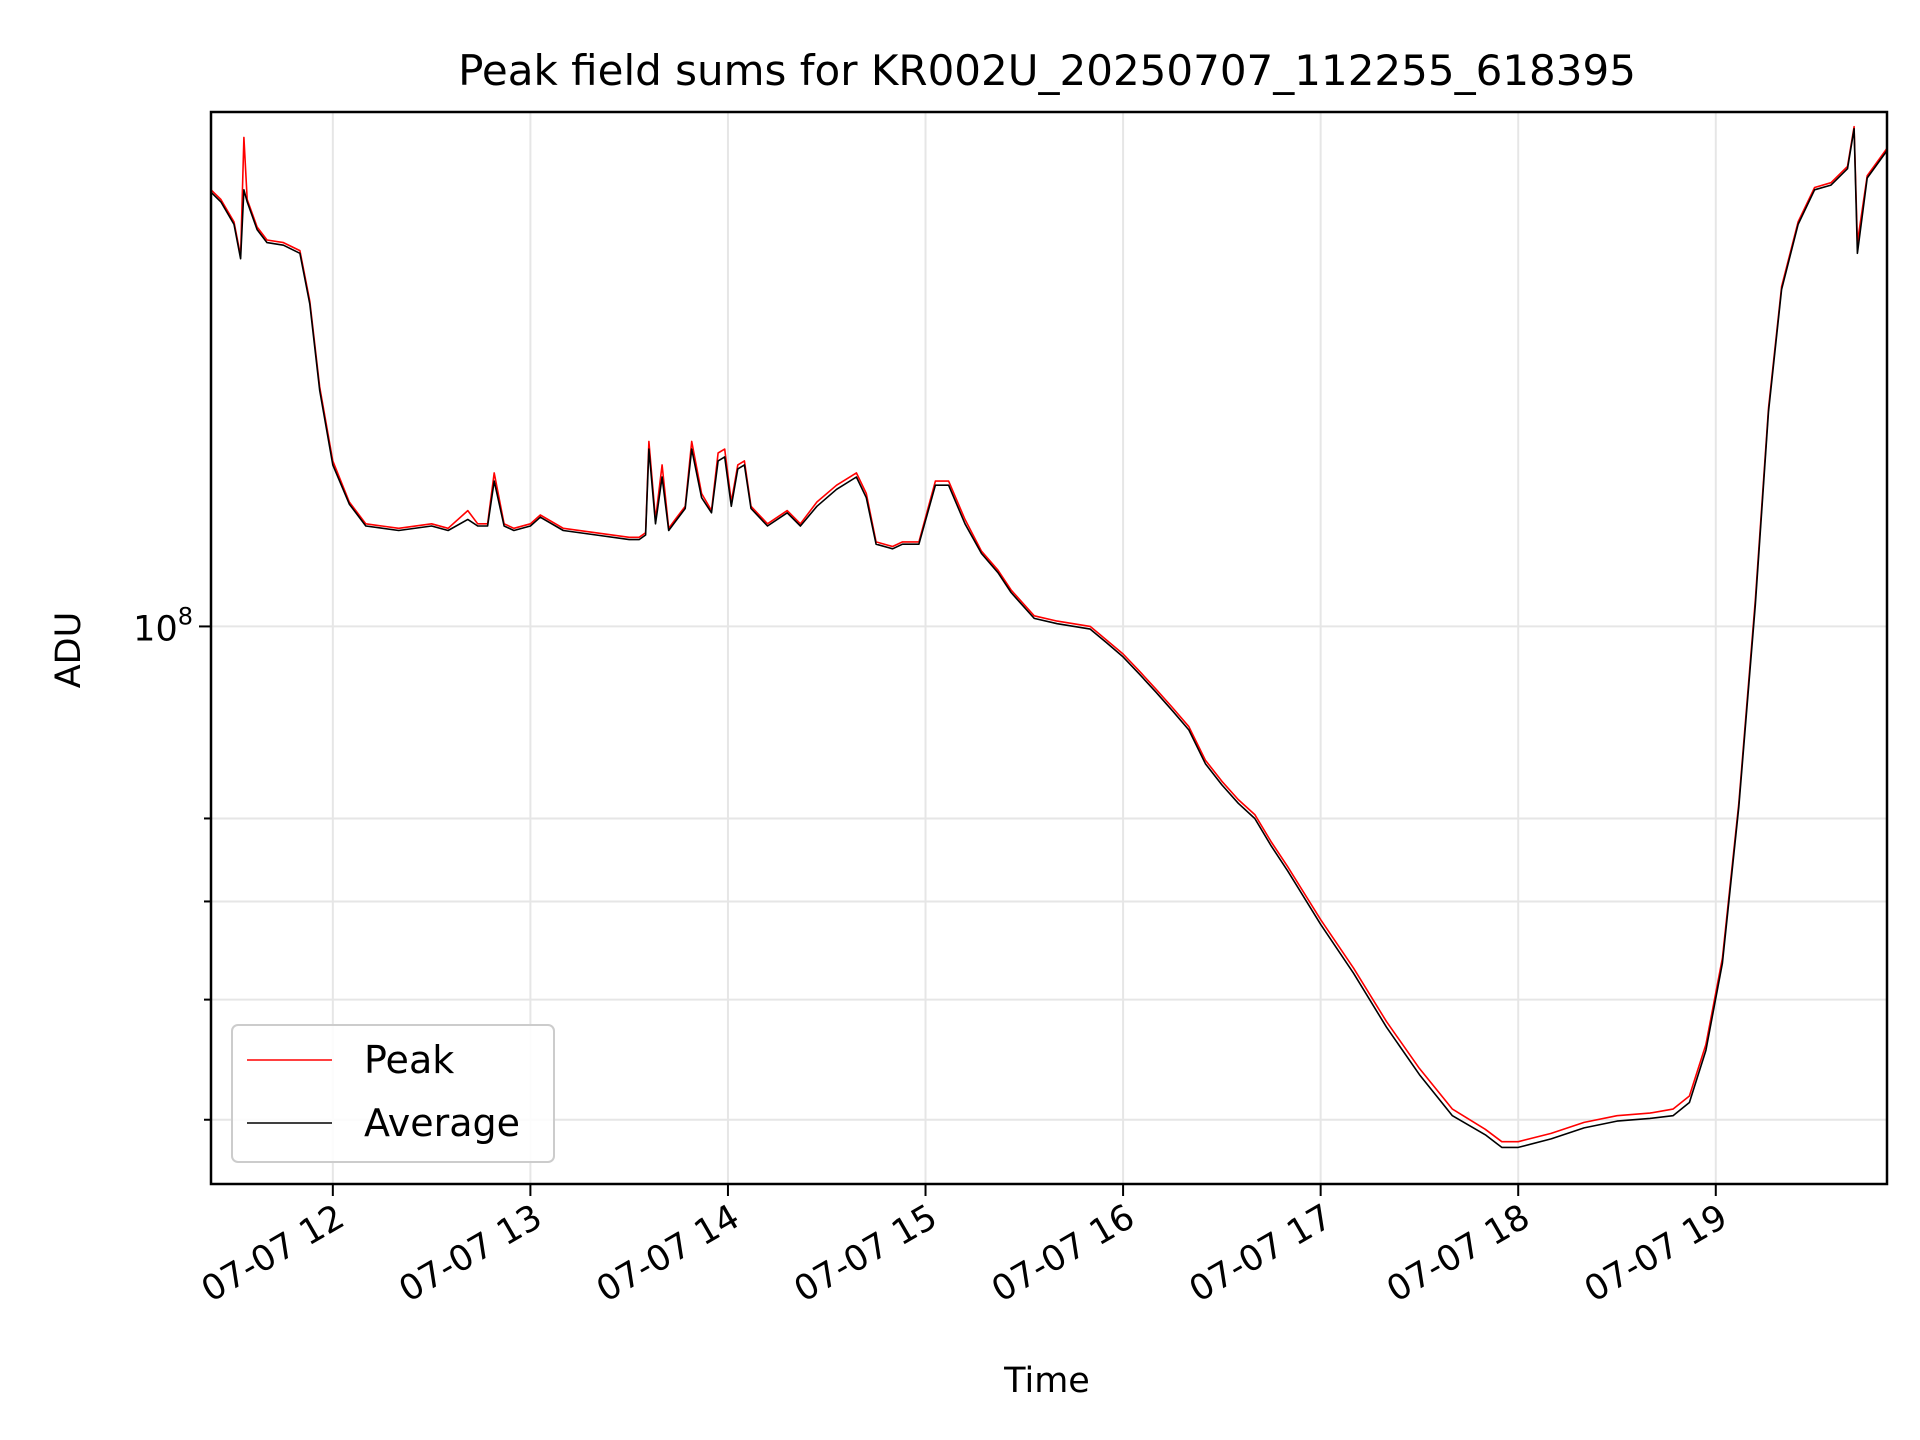 The height and width of the screenshot is (1440, 1920). Describe the element at coordinates (1458, 1253) in the screenshot. I see `x-tick-label: 07-07 18` at that location.